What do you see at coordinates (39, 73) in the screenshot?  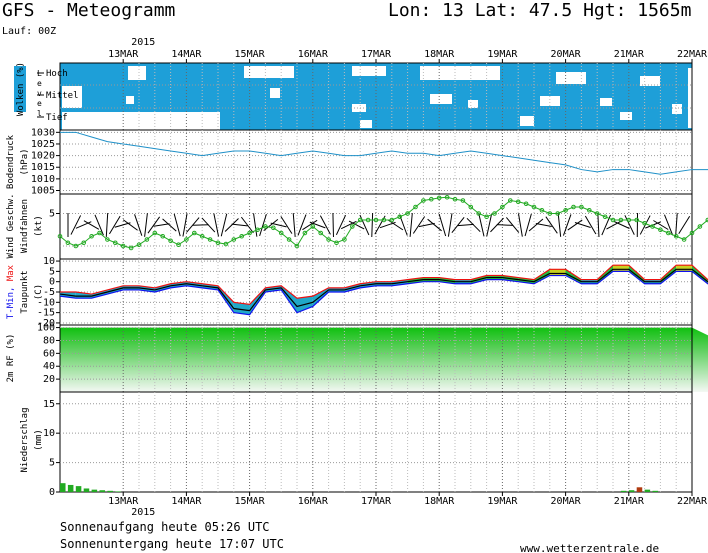 I see `level-axis-letter: L` at bounding box center [39, 73].